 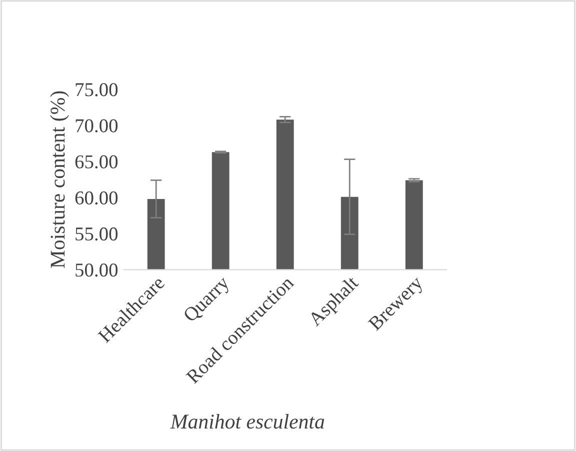 What do you see at coordinates (97, 270) in the screenshot?
I see `y-tick-label: 50.00` at bounding box center [97, 270].